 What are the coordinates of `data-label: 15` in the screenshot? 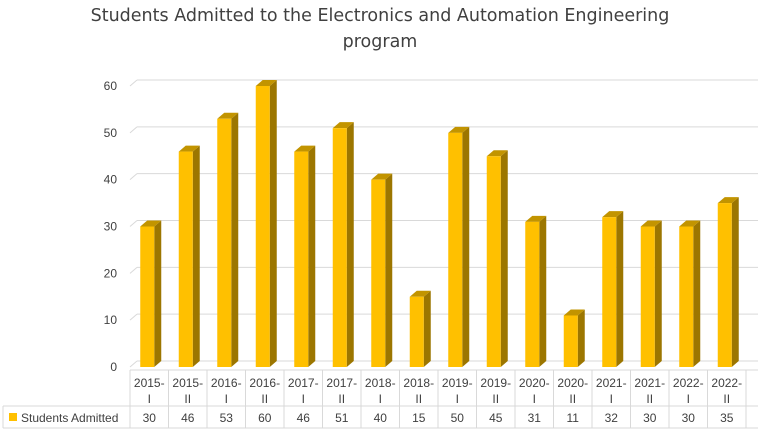 It's located at (419, 418).